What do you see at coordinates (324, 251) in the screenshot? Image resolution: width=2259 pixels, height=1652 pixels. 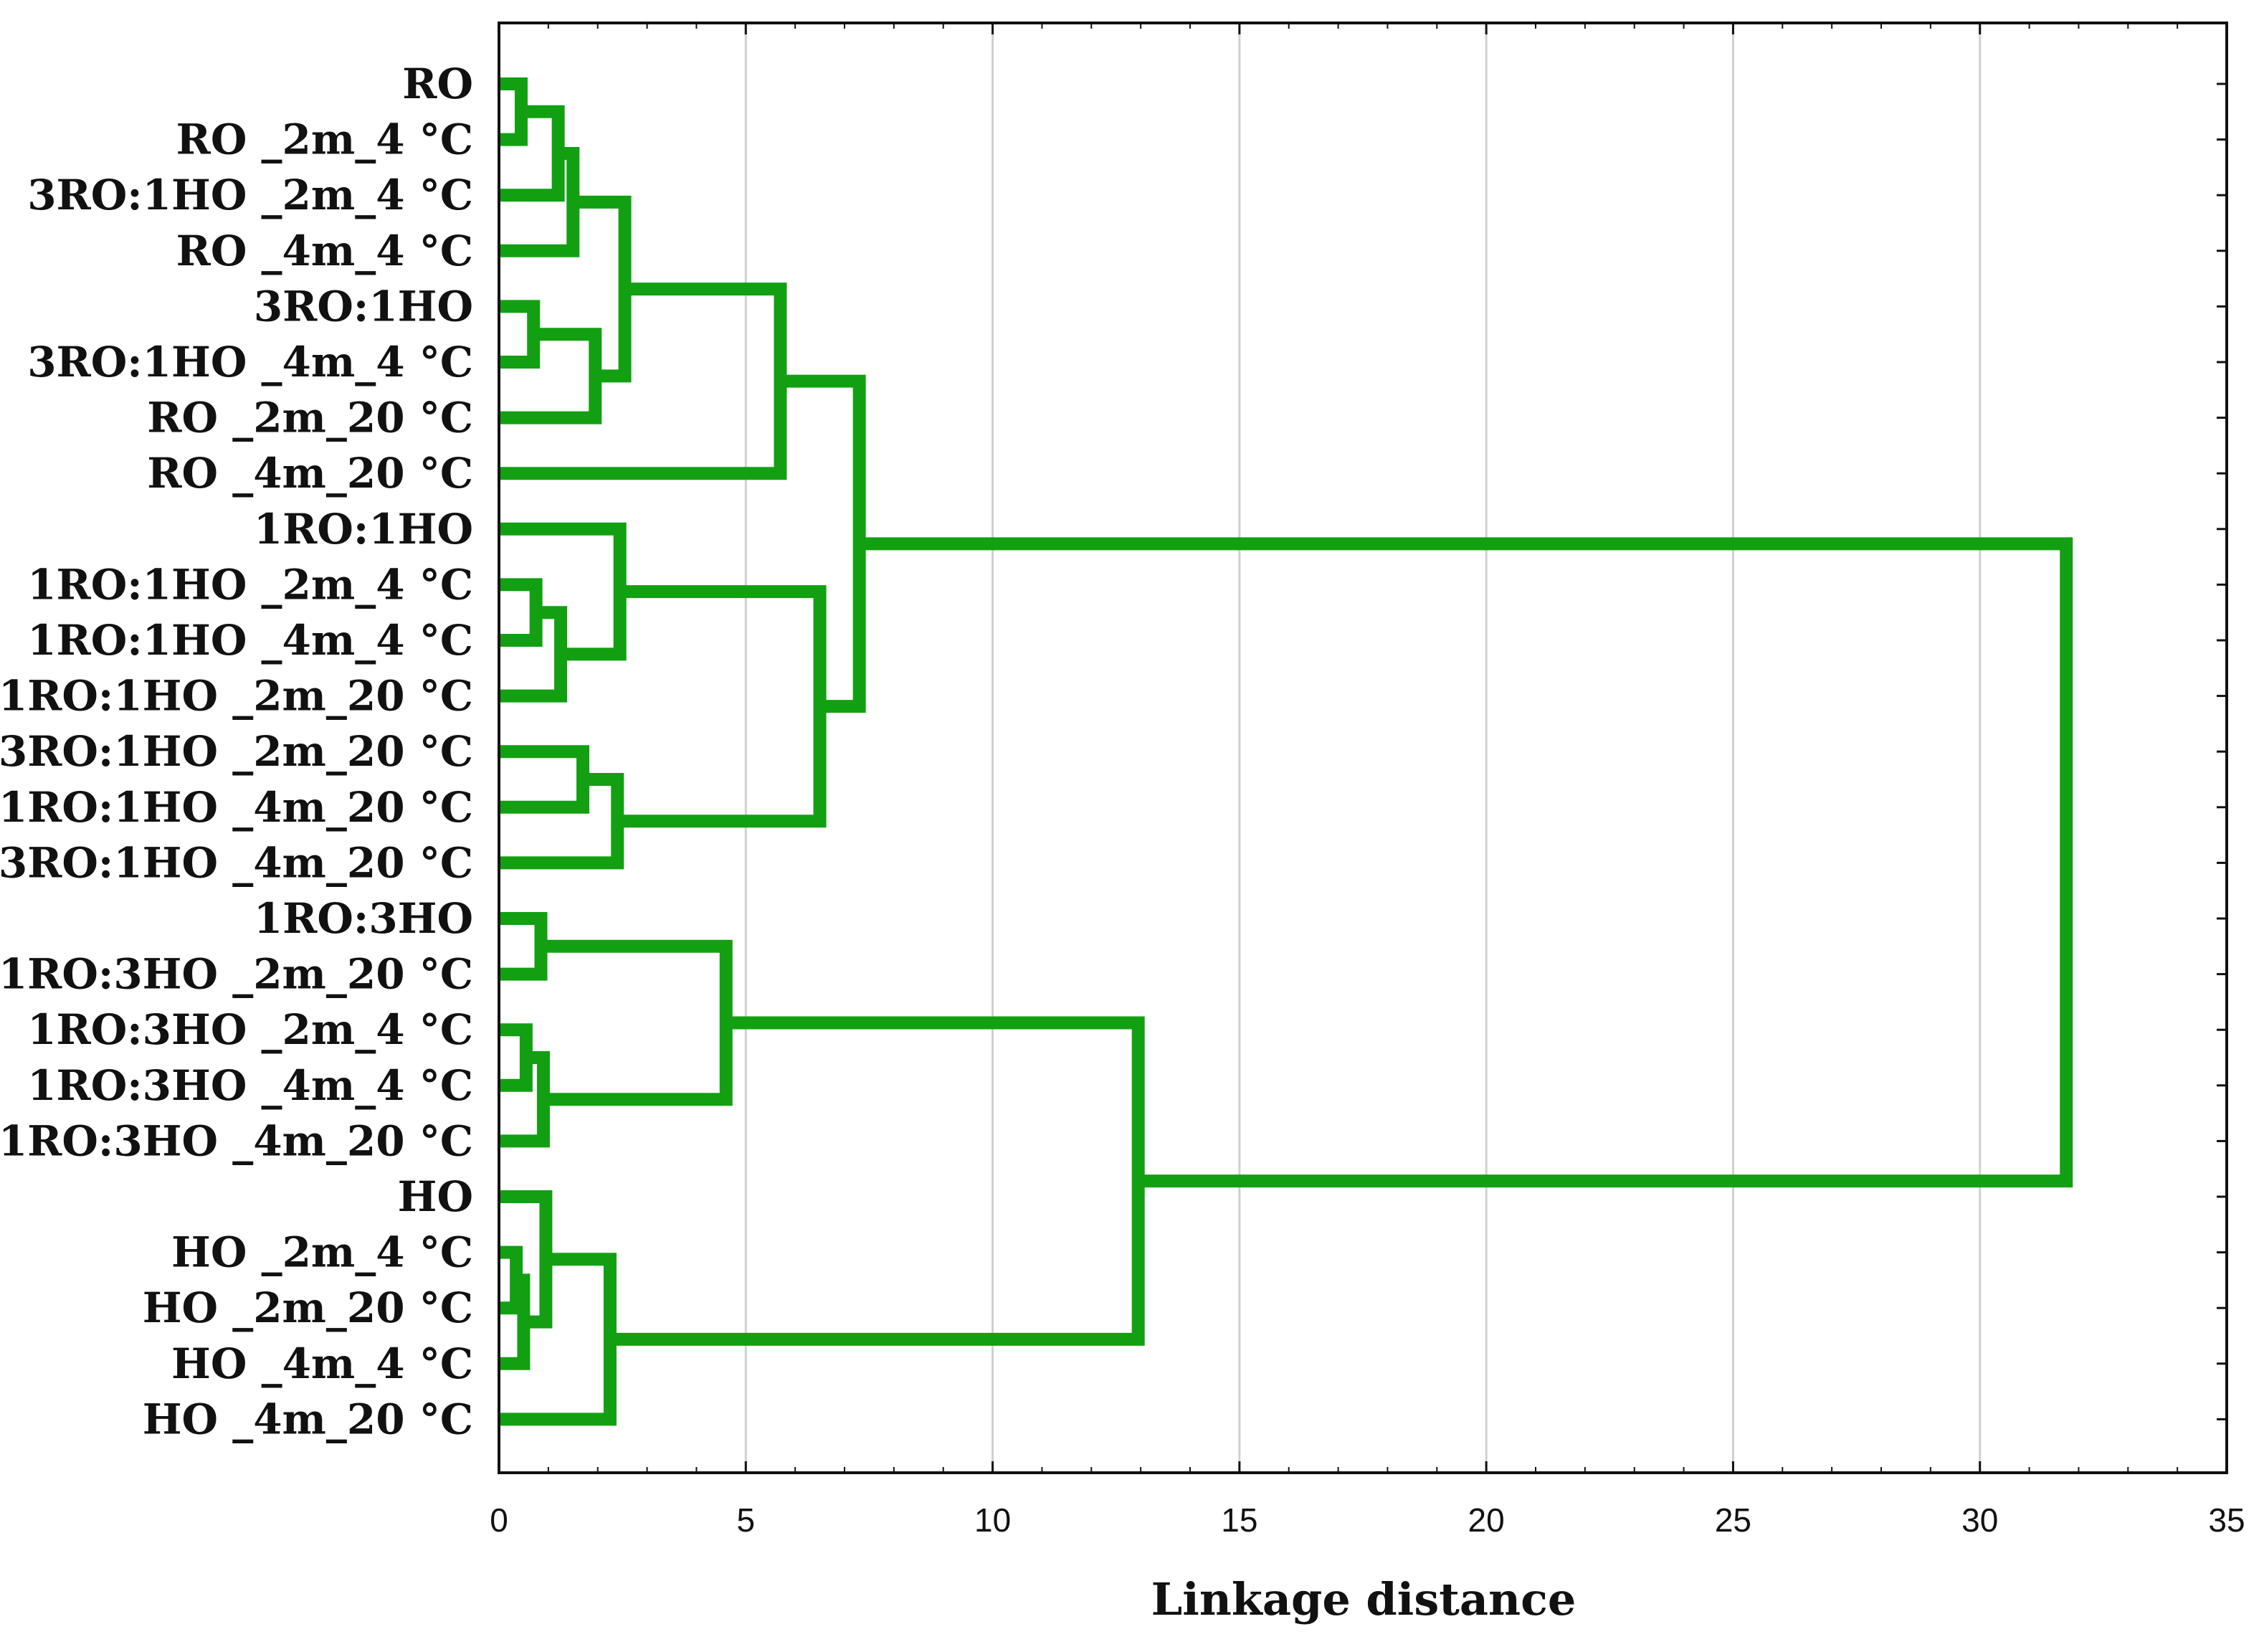 I see `leaf-label: RO _4m_4 °C` at bounding box center [324, 251].